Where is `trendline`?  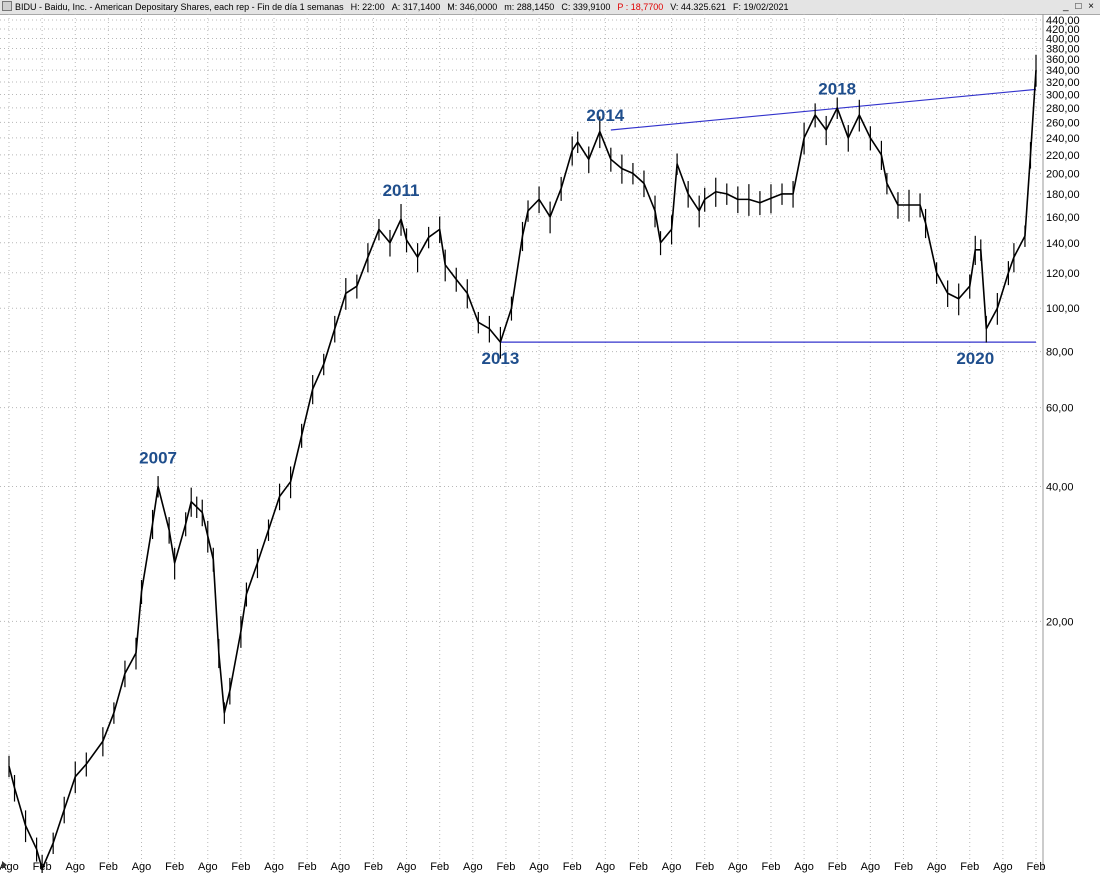
trendline is located at coordinates (823, 109).